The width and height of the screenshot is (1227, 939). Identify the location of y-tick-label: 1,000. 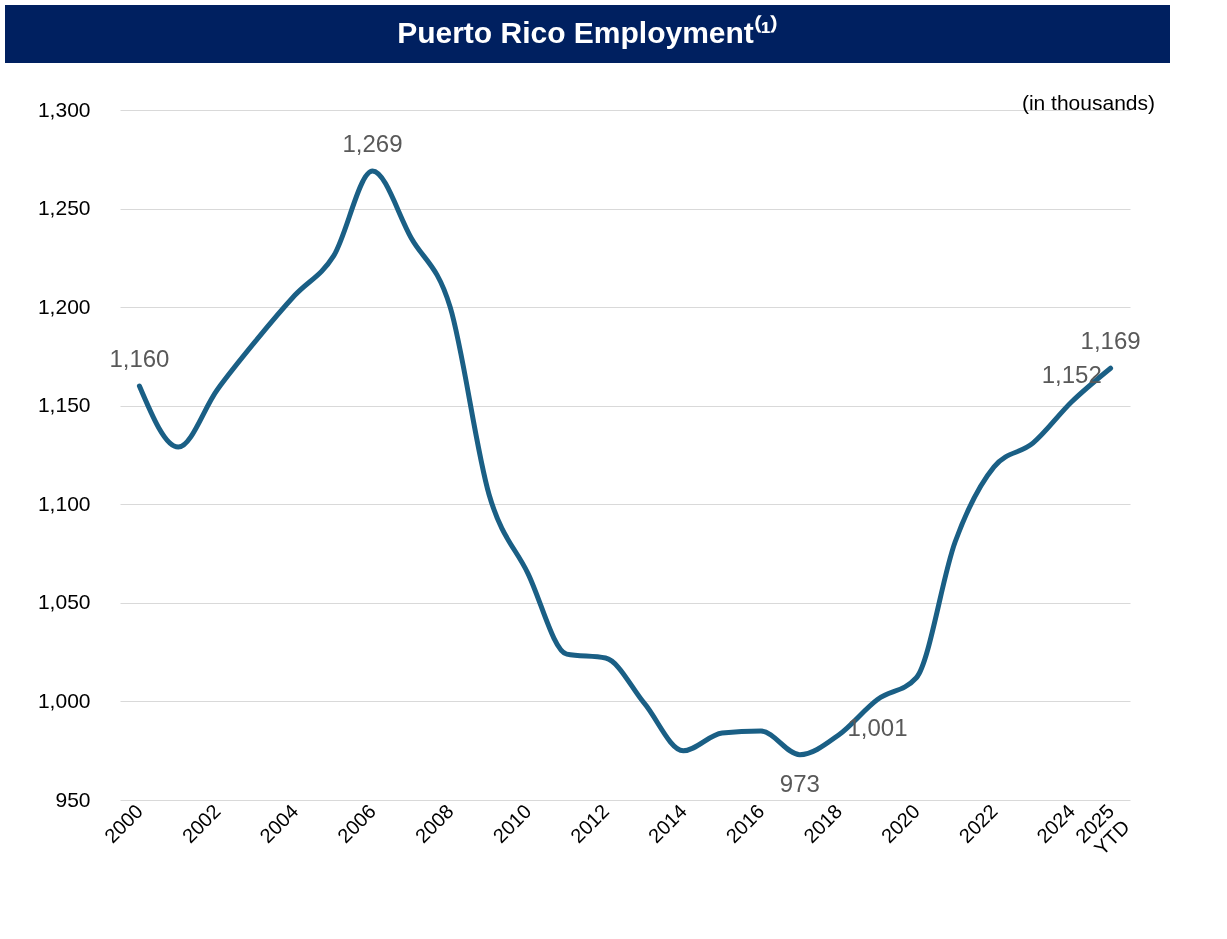
(64, 700).